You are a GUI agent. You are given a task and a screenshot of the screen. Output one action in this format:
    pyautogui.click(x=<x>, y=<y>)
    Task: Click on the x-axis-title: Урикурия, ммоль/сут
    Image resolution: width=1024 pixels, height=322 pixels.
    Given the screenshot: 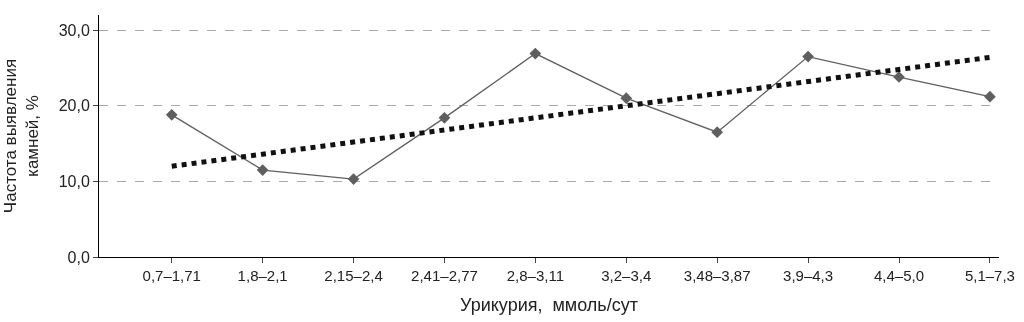 What is the action you would take?
    pyautogui.click(x=549, y=305)
    